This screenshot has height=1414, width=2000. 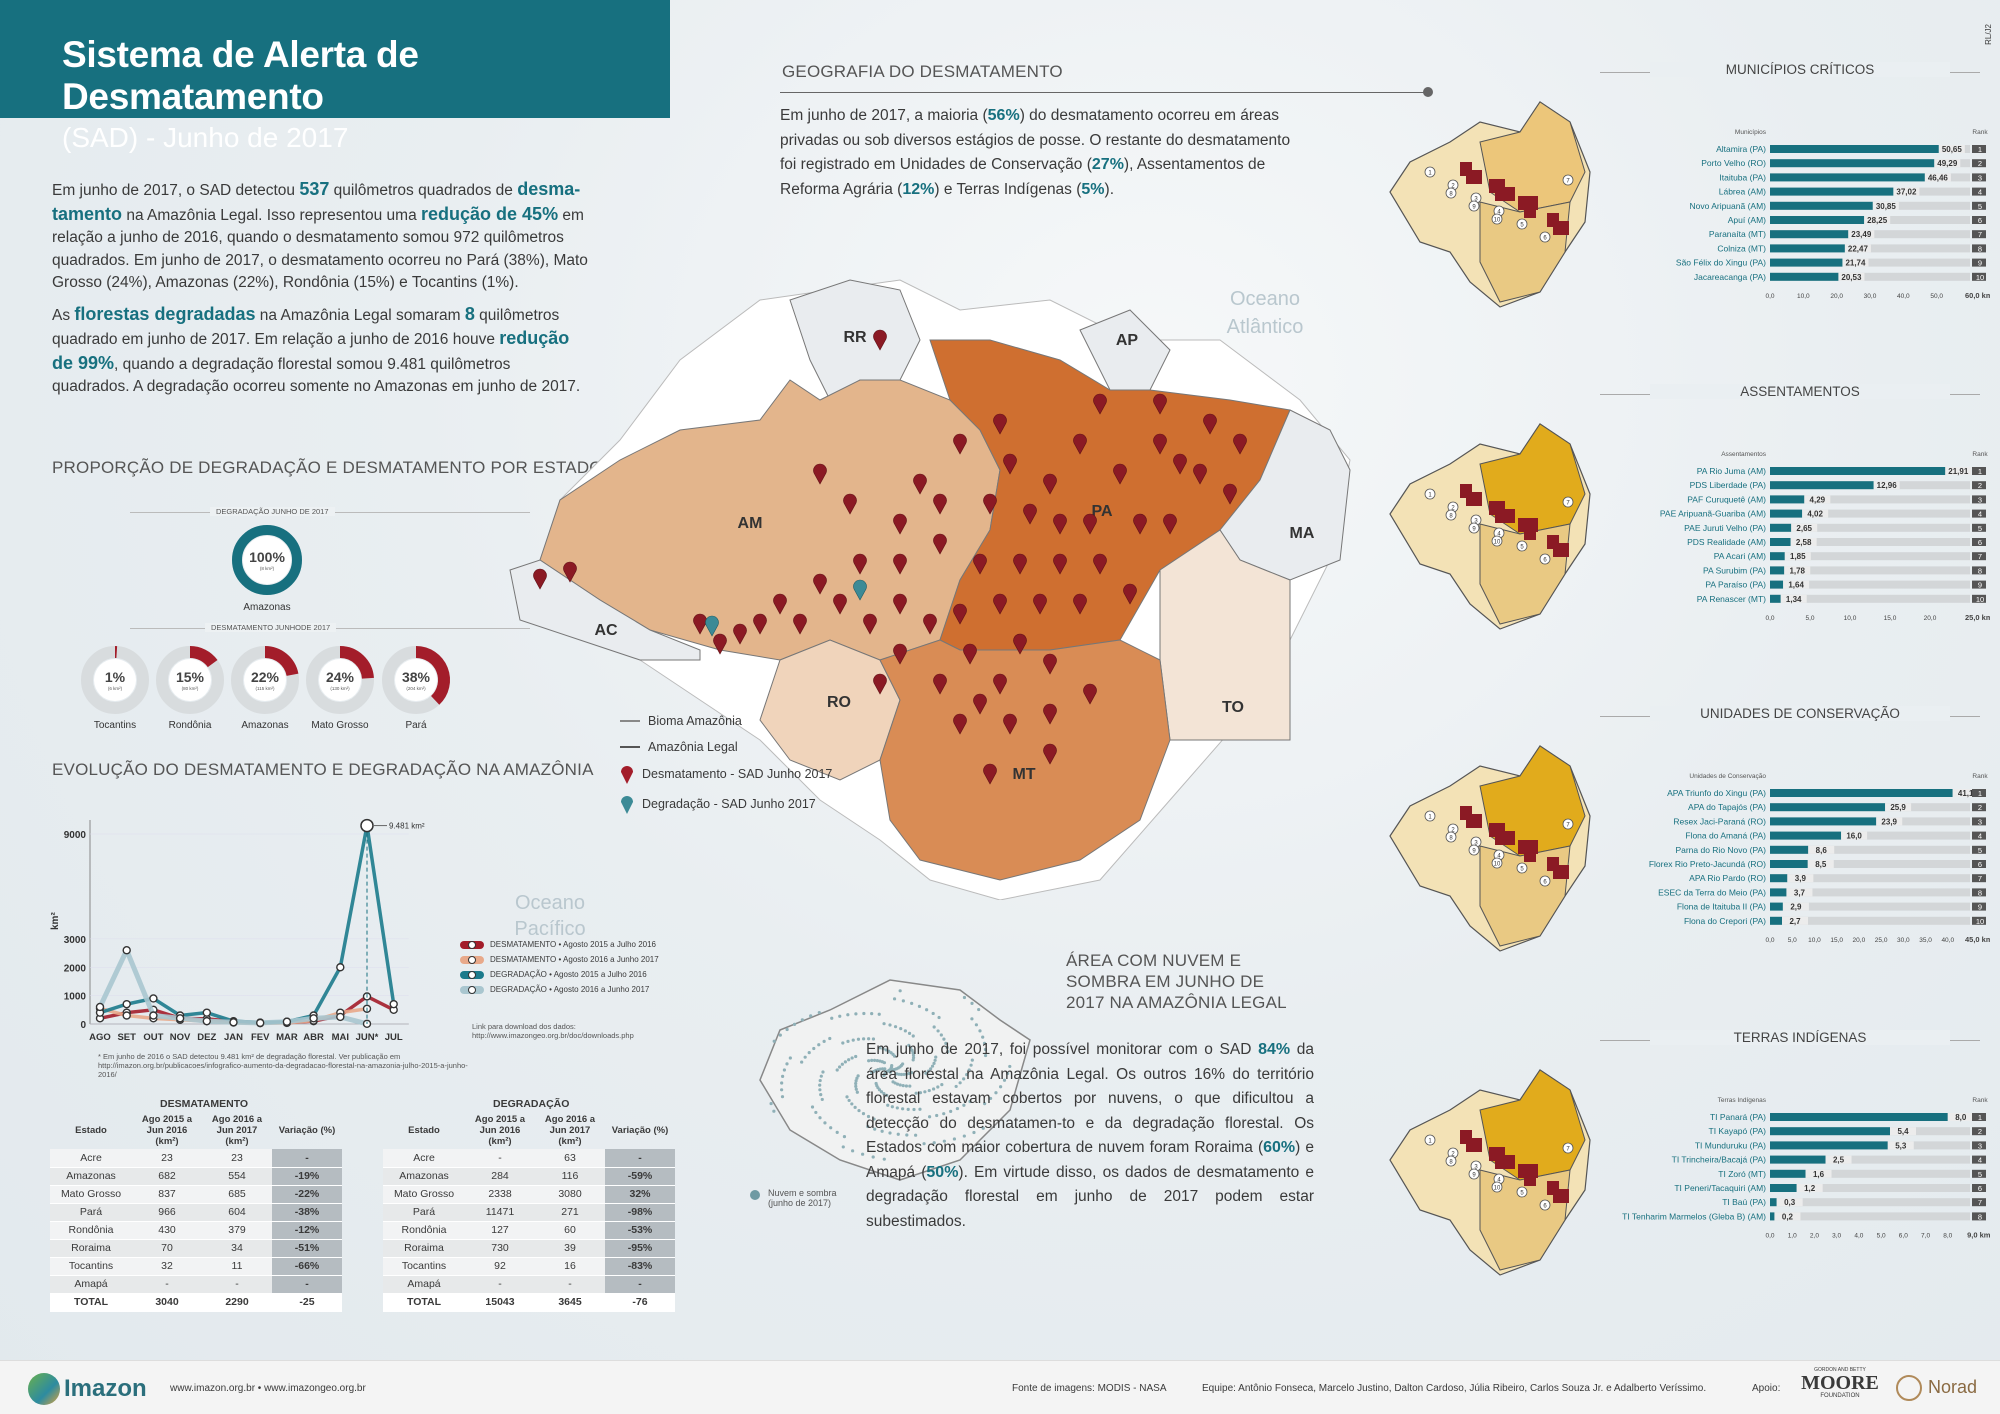 I want to click on rank-value: 0,2, so click(x=1788, y=1216).